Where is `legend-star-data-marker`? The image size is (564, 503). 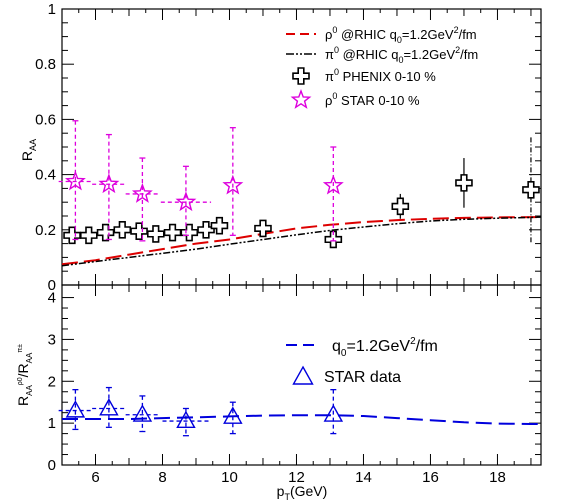
legend-star-data-marker is located at coordinates (303, 375).